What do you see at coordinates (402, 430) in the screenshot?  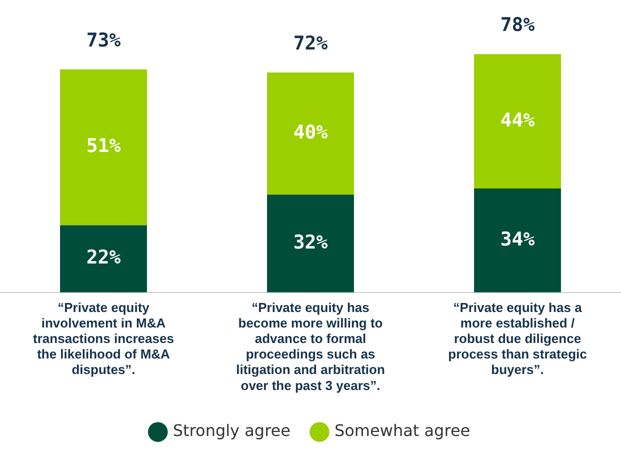 I see `legend-label: Somewhat agree` at bounding box center [402, 430].